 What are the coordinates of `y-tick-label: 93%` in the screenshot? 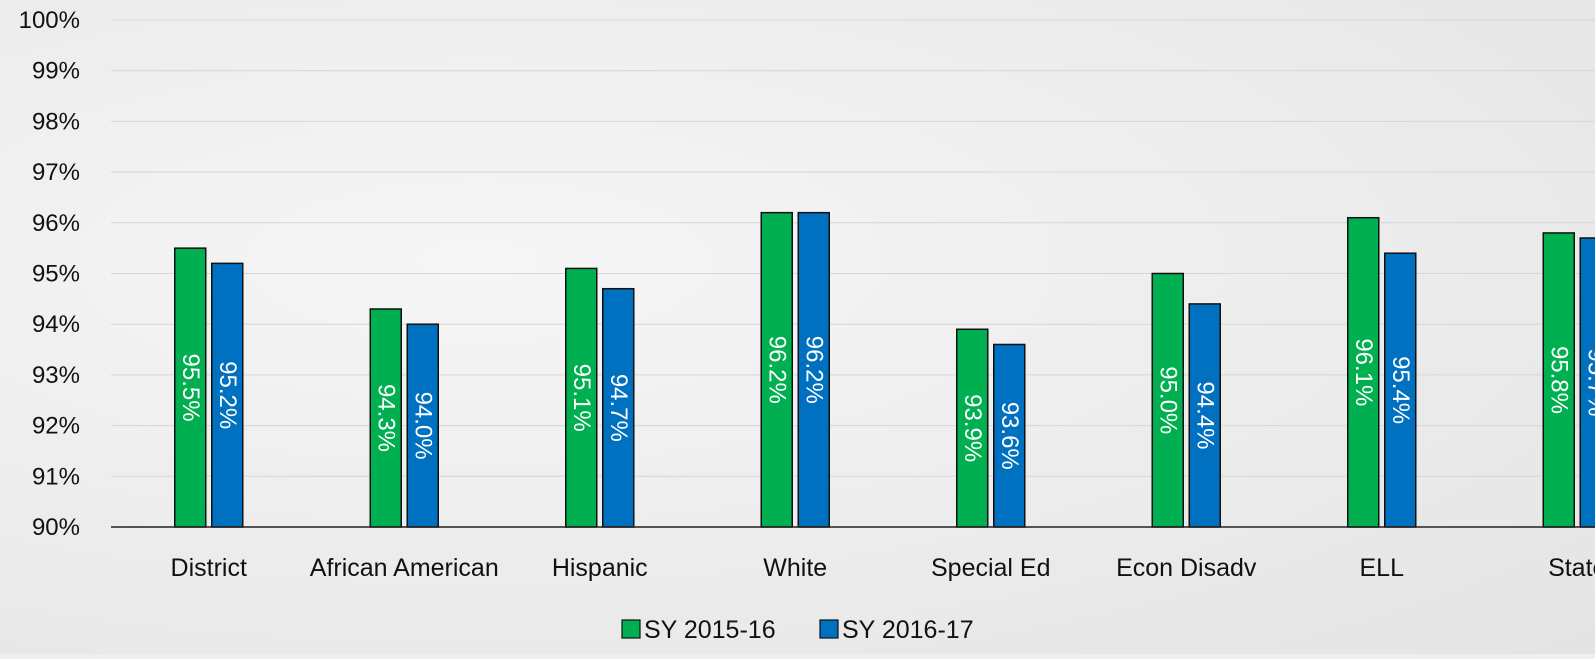 It's located at (56, 375).